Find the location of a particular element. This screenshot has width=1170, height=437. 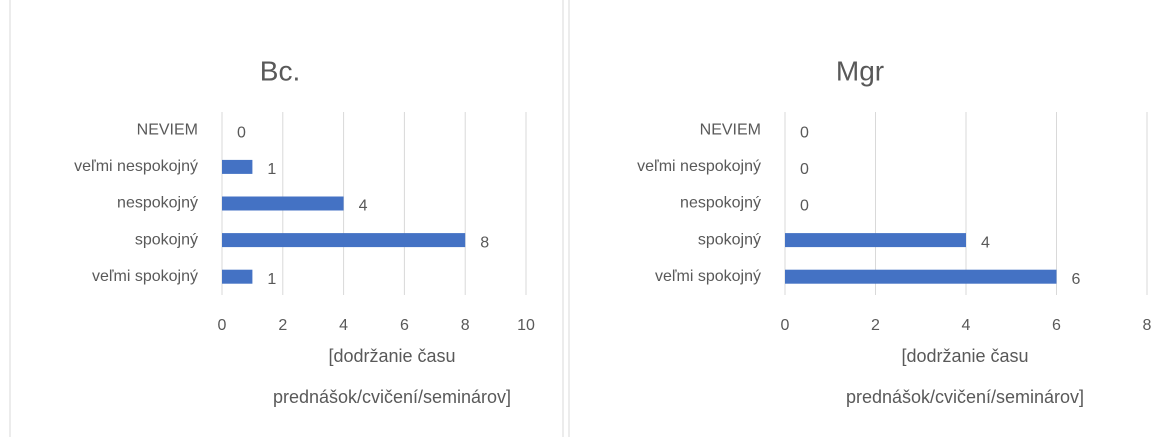

value-label: 6 is located at coordinates (1076, 279).